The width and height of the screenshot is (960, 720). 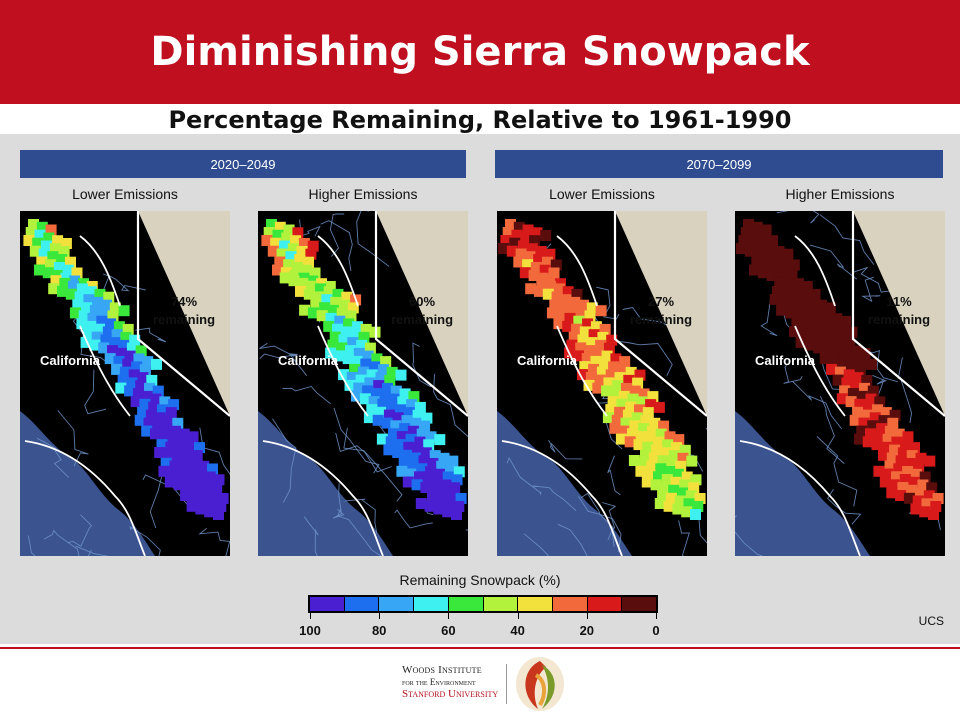 I want to click on remaining-percent-label: 11%, so click(x=899, y=301).